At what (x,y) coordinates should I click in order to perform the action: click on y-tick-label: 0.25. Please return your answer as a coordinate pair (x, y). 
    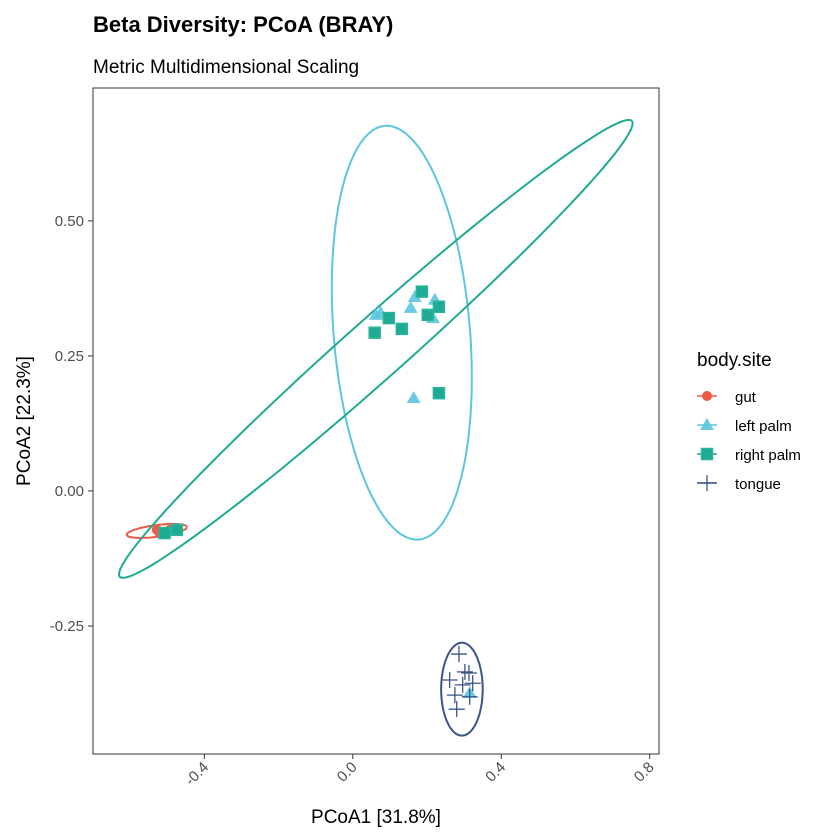
    Looking at the image, I should click on (69, 356).